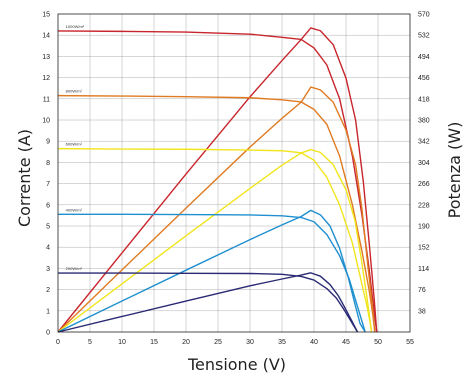  Describe the element at coordinates (422, 311) in the screenshot. I see `y-right-tick-label: 38` at that location.